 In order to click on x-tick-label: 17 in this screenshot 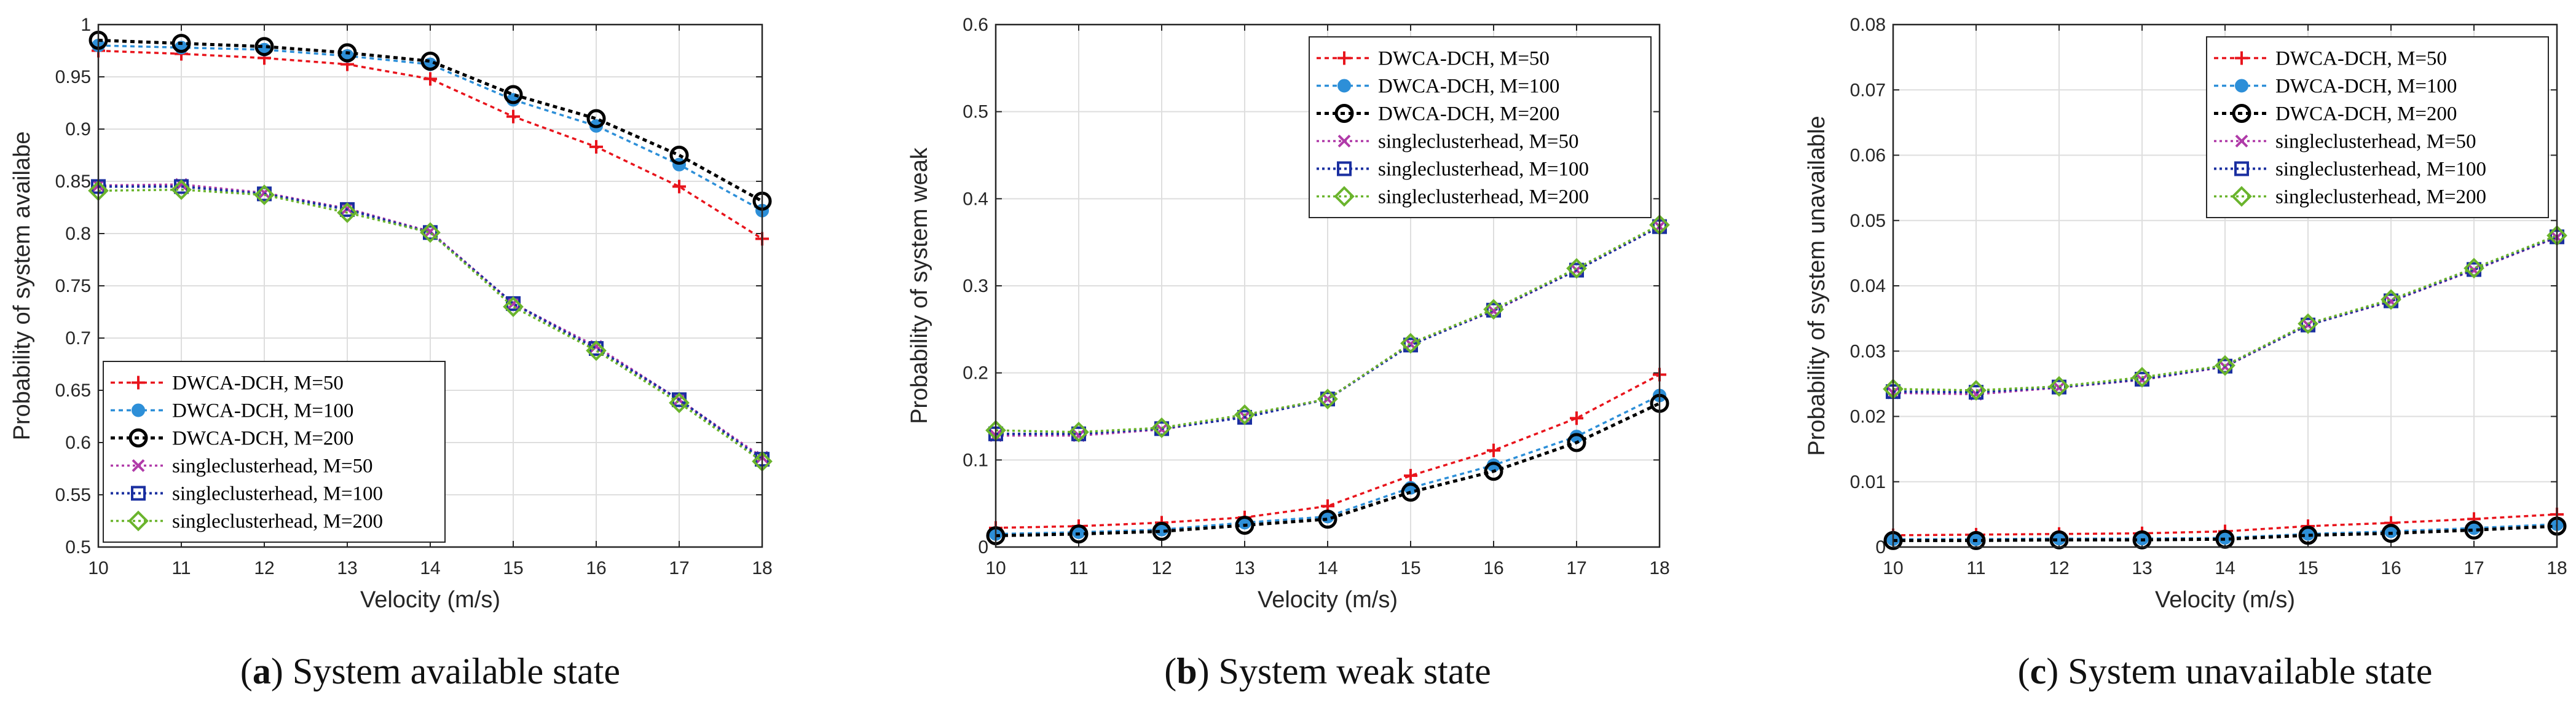, I will do `click(679, 568)`.